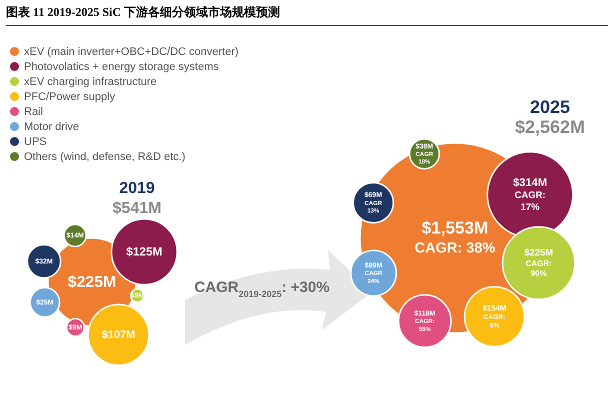 This screenshot has height=399, width=614. Describe the element at coordinates (530, 202) in the screenshot. I see `text: CAGR: 17%` at that location.